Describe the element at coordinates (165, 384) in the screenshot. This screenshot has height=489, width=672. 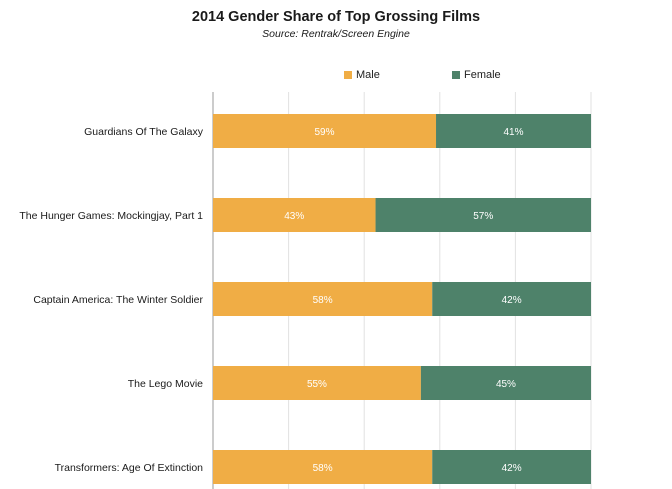
I see `category-label: The Lego Movie` at that location.